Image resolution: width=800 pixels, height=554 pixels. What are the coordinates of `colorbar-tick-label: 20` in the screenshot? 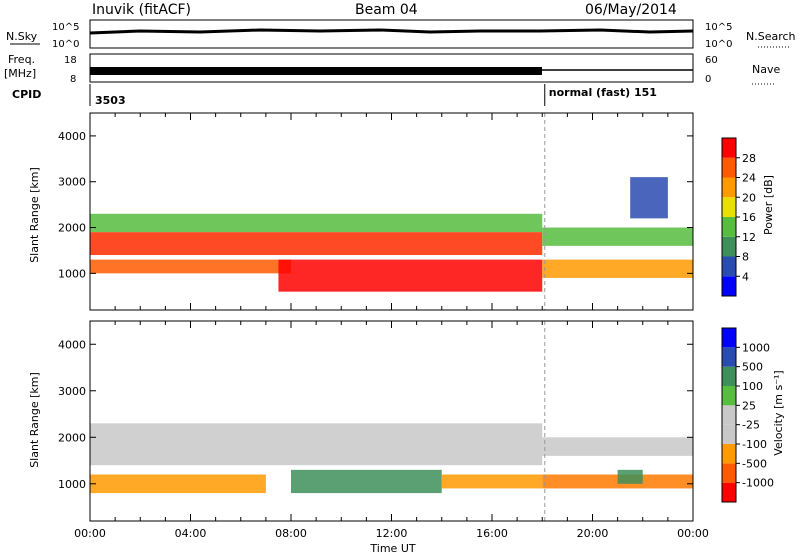 It's located at (749, 197).